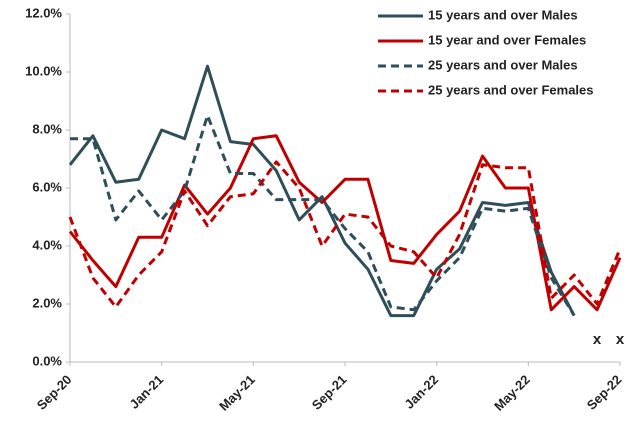  What do you see at coordinates (47, 244) in the screenshot?
I see `y-tick-label: 4.0%` at bounding box center [47, 244].